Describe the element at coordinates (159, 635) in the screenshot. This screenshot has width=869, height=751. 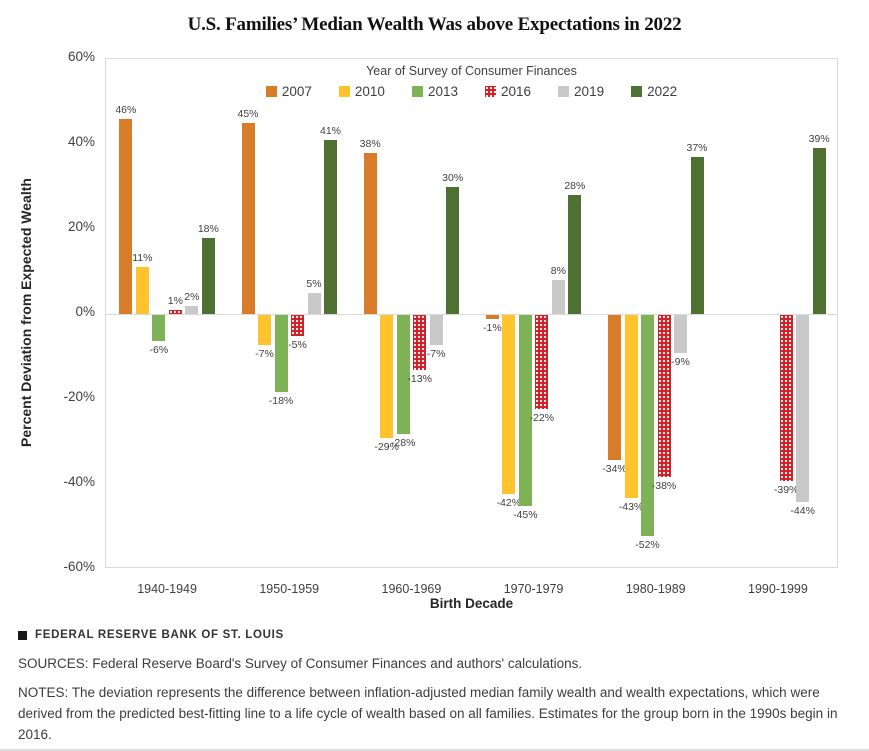
I see `brand-text: FEDERAL RESERVE BANK OF ST. LOUIS` at that location.